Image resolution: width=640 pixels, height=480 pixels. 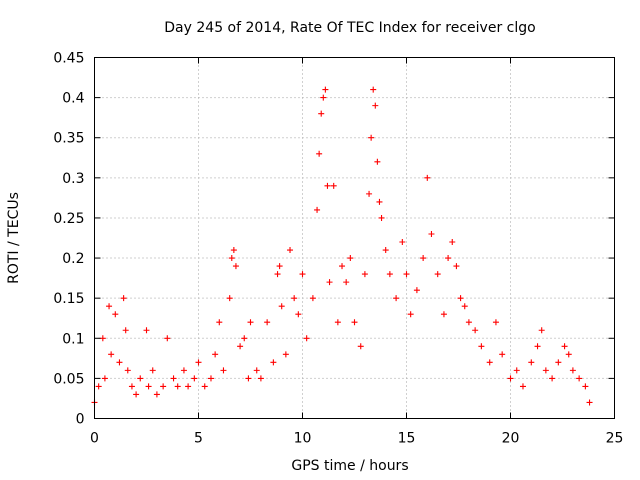 I want to click on y-tick-label: 0.35, so click(x=68, y=139).